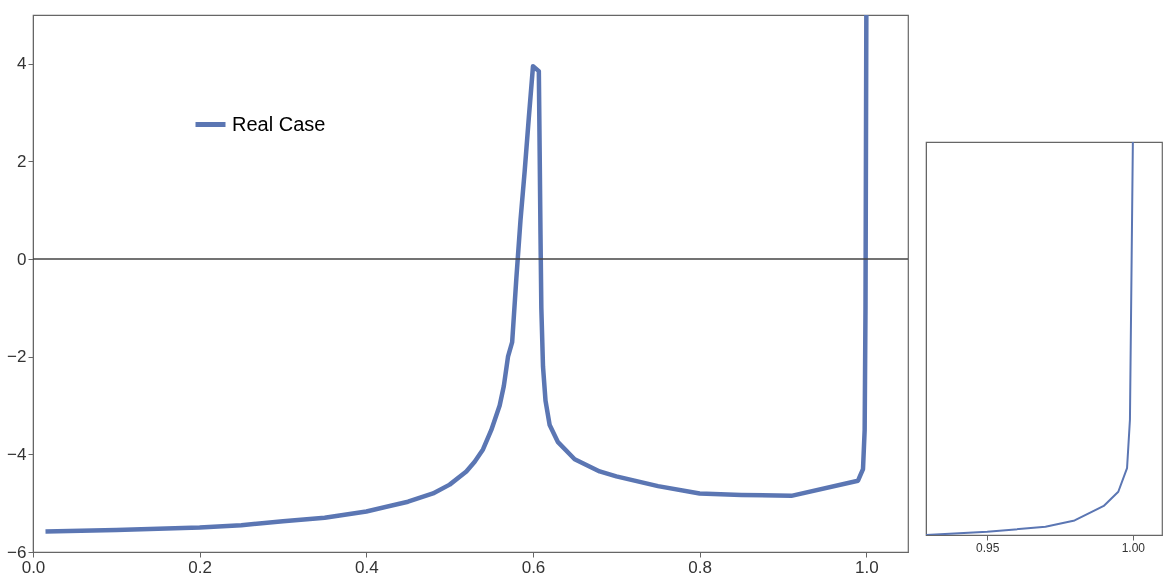 The width and height of the screenshot is (1175, 581). What do you see at coordinates (988, 547) in the screenshot?
I see `x-tick-label: 0.95` at bounding box center [988, 547].